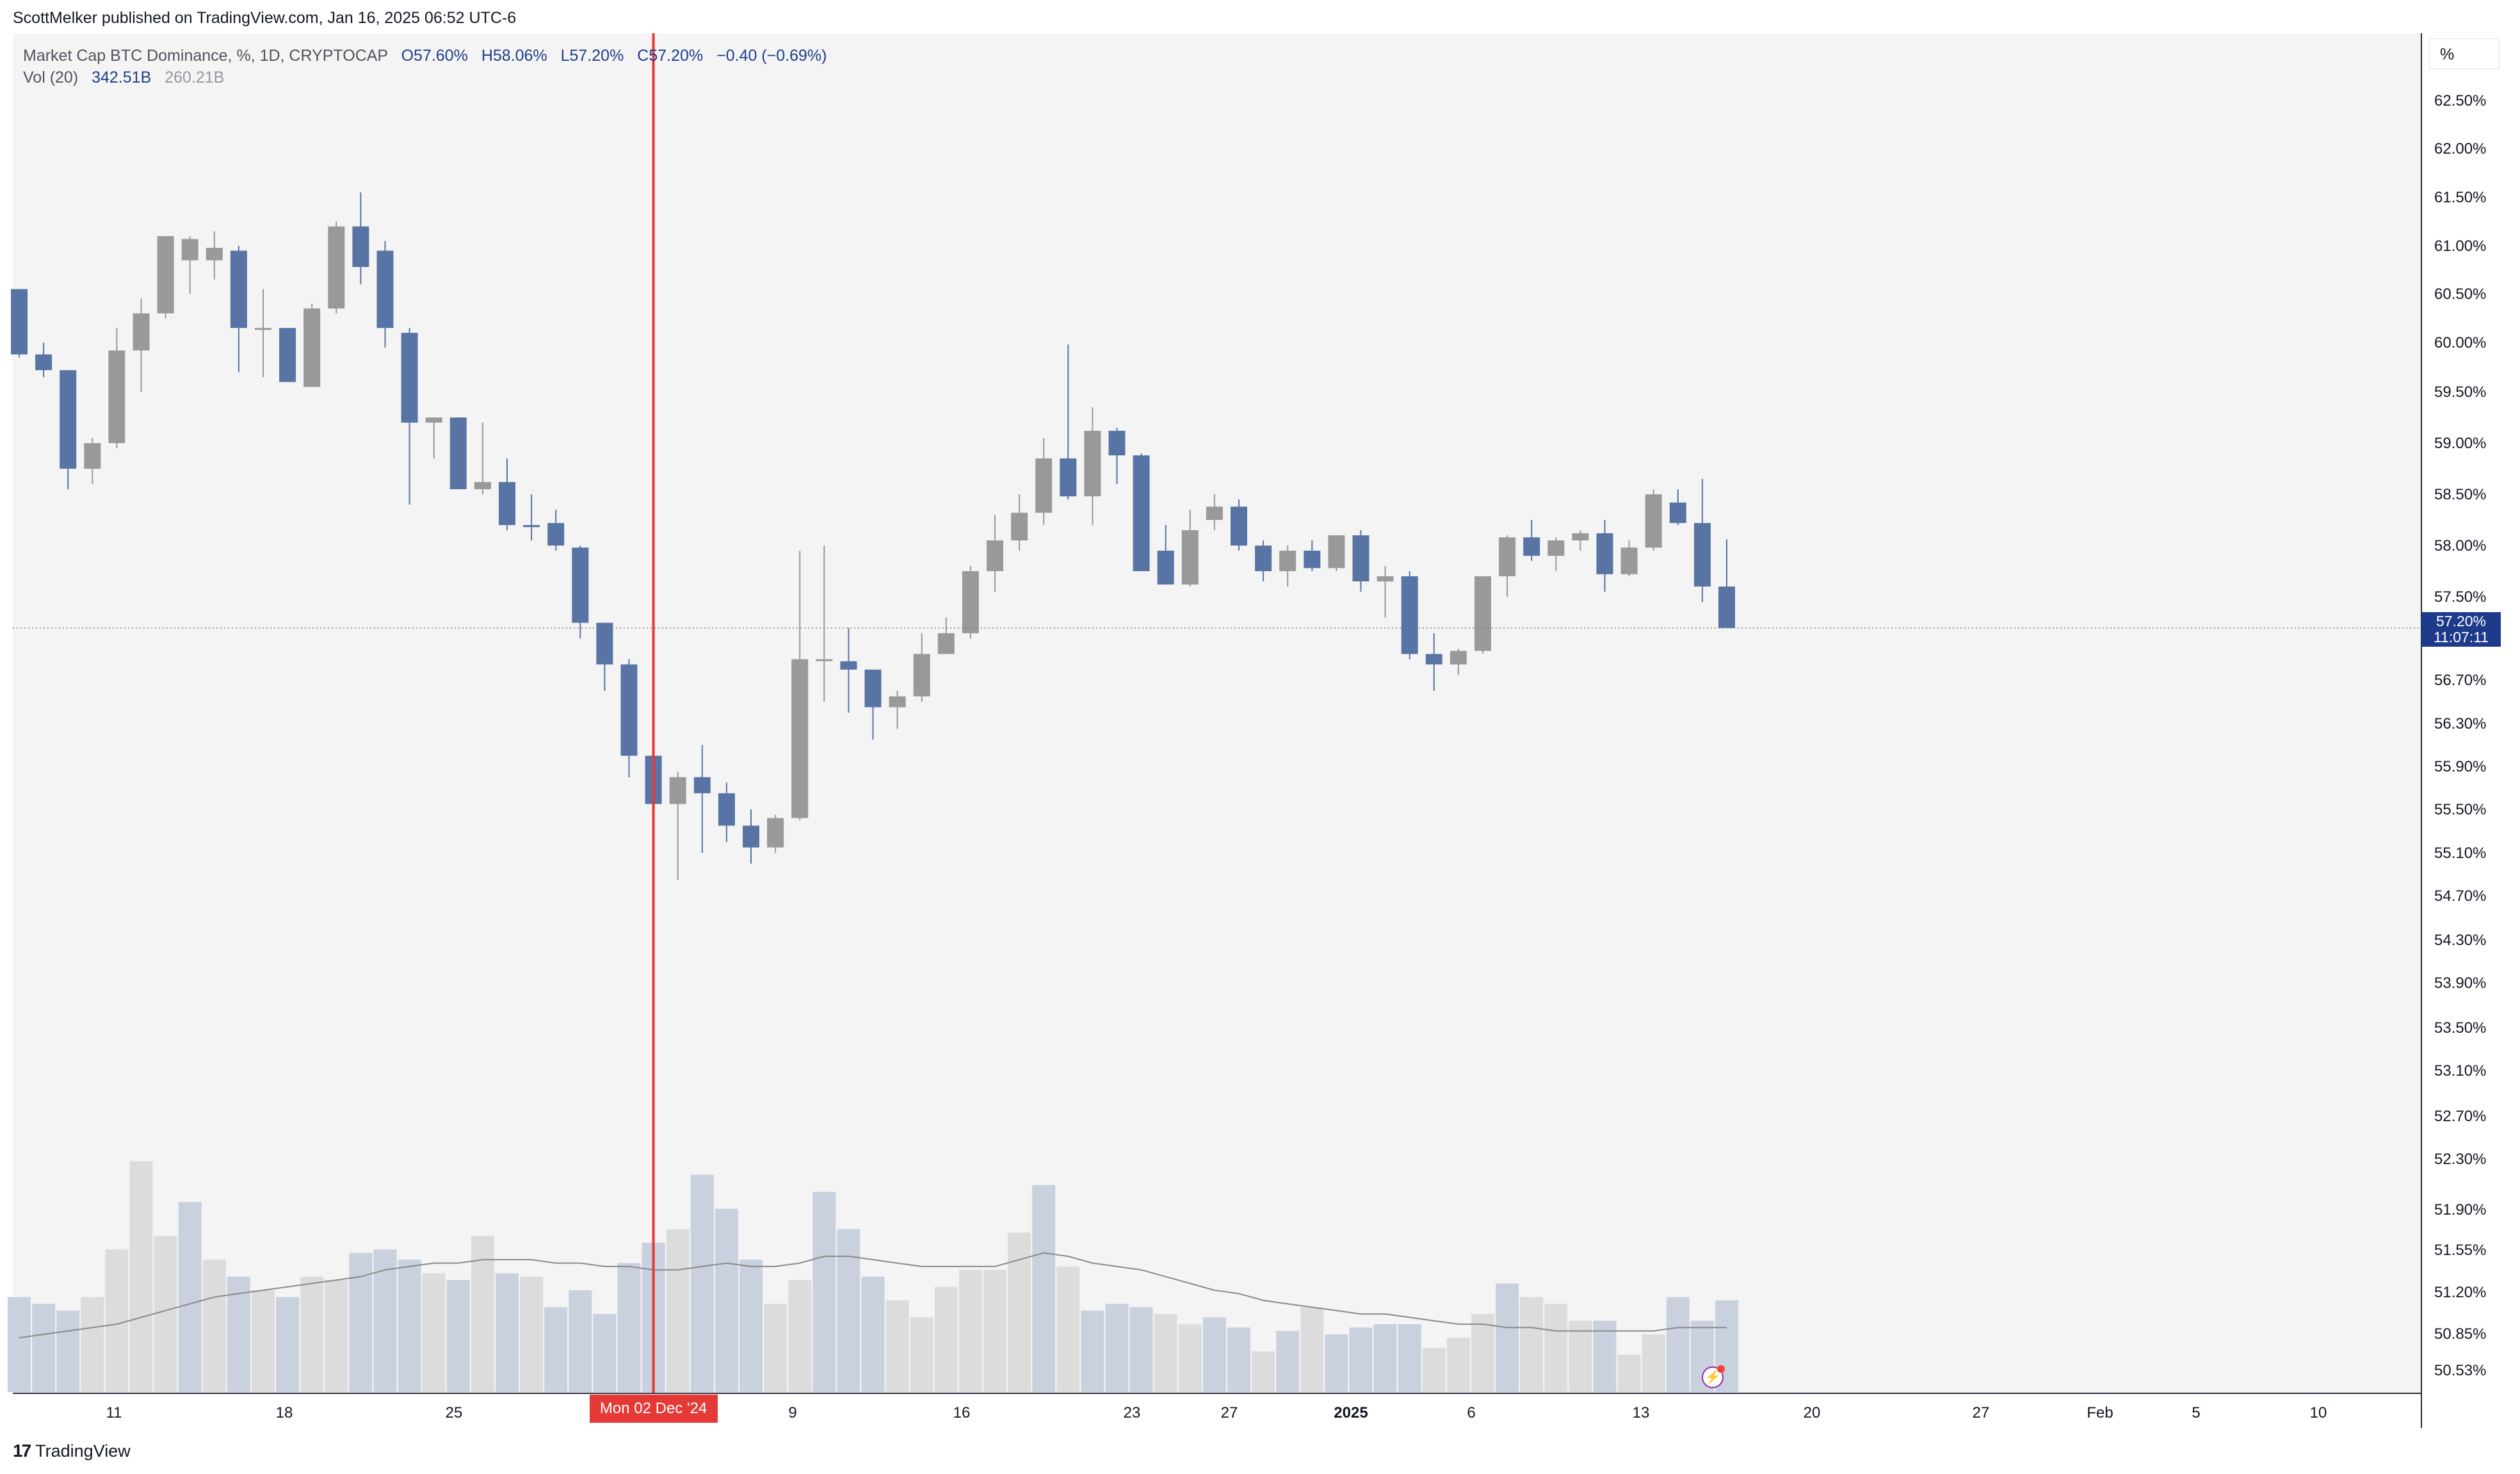  What do you see at coordinates (284, 1413) in the screenshot?
I see `time-tick-label: 18` at bounding box center [284, 1413].